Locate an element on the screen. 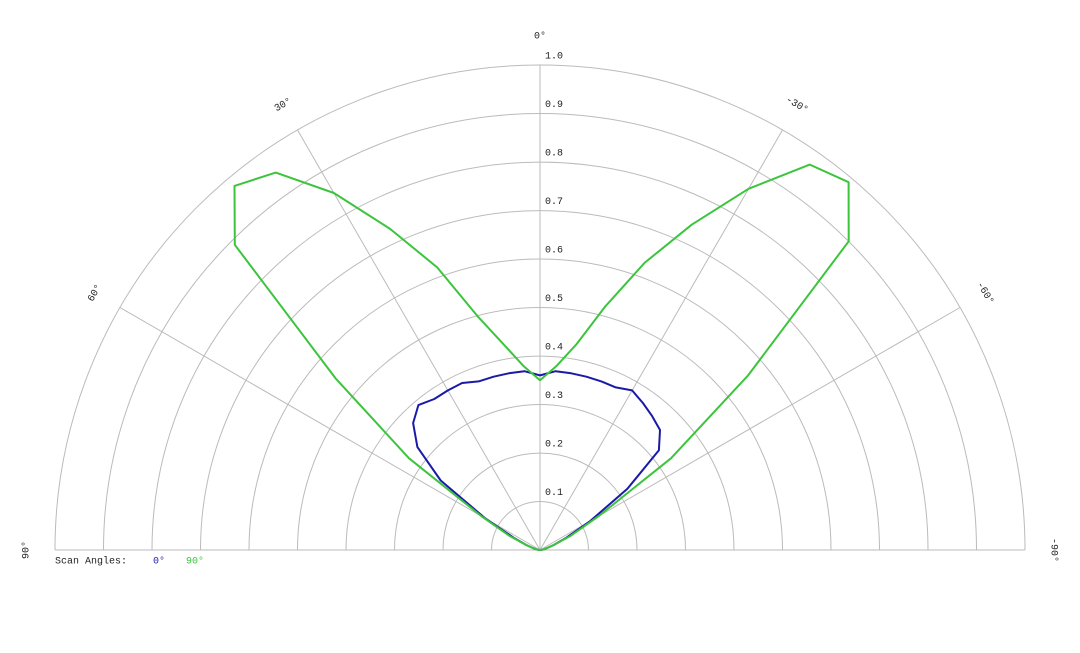 This screenshot has width=1080, height=653. r-tick-label: 1.0 is located at coordinates (554, 57).